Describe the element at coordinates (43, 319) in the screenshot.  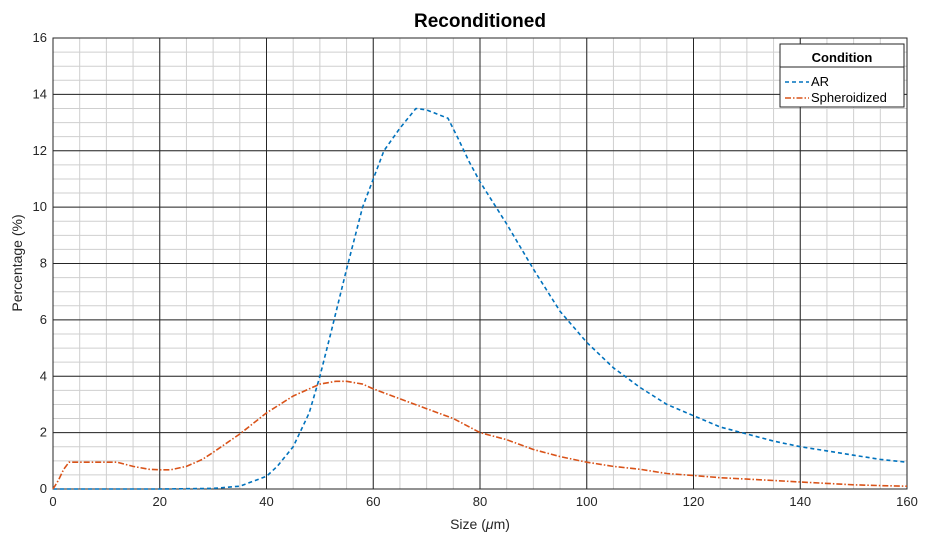
I see `y-tick-label: 6` at that location.